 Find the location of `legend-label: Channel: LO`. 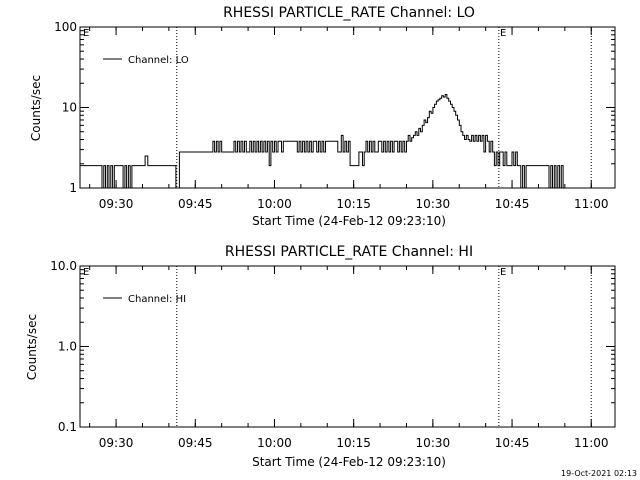

legend-label: Channel: LO is located at coordinates (158, 60).